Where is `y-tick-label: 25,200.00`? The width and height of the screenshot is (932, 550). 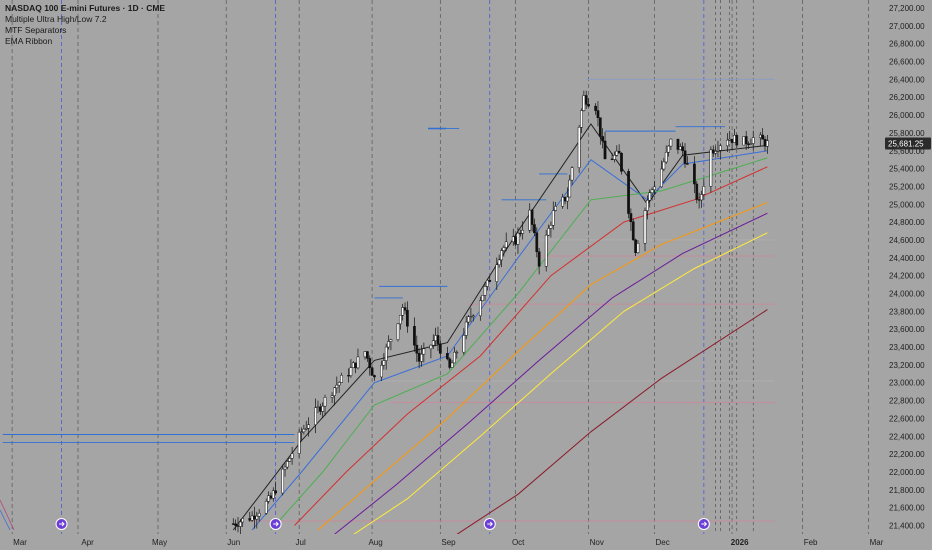 y-tick-label: 25,200.00 is located at coordinates (907, 186).